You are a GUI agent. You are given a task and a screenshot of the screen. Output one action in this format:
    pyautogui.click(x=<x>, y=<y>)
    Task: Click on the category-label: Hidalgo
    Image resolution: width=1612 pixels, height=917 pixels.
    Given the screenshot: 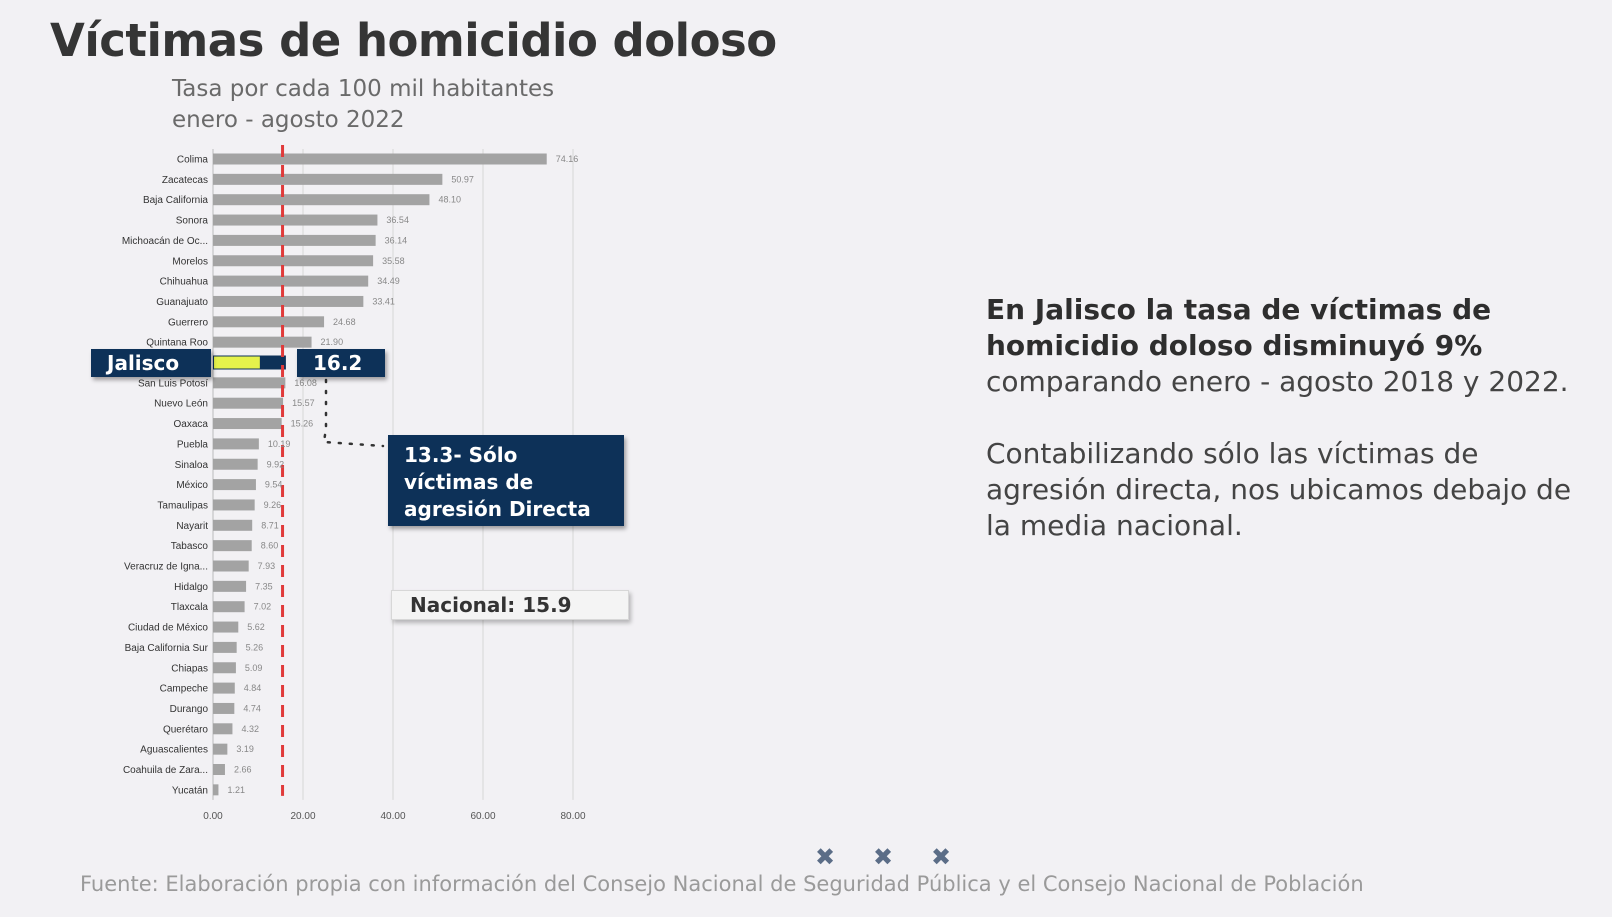 What is the action you would take?
    pyautogui.click(x=191, y=587)
    